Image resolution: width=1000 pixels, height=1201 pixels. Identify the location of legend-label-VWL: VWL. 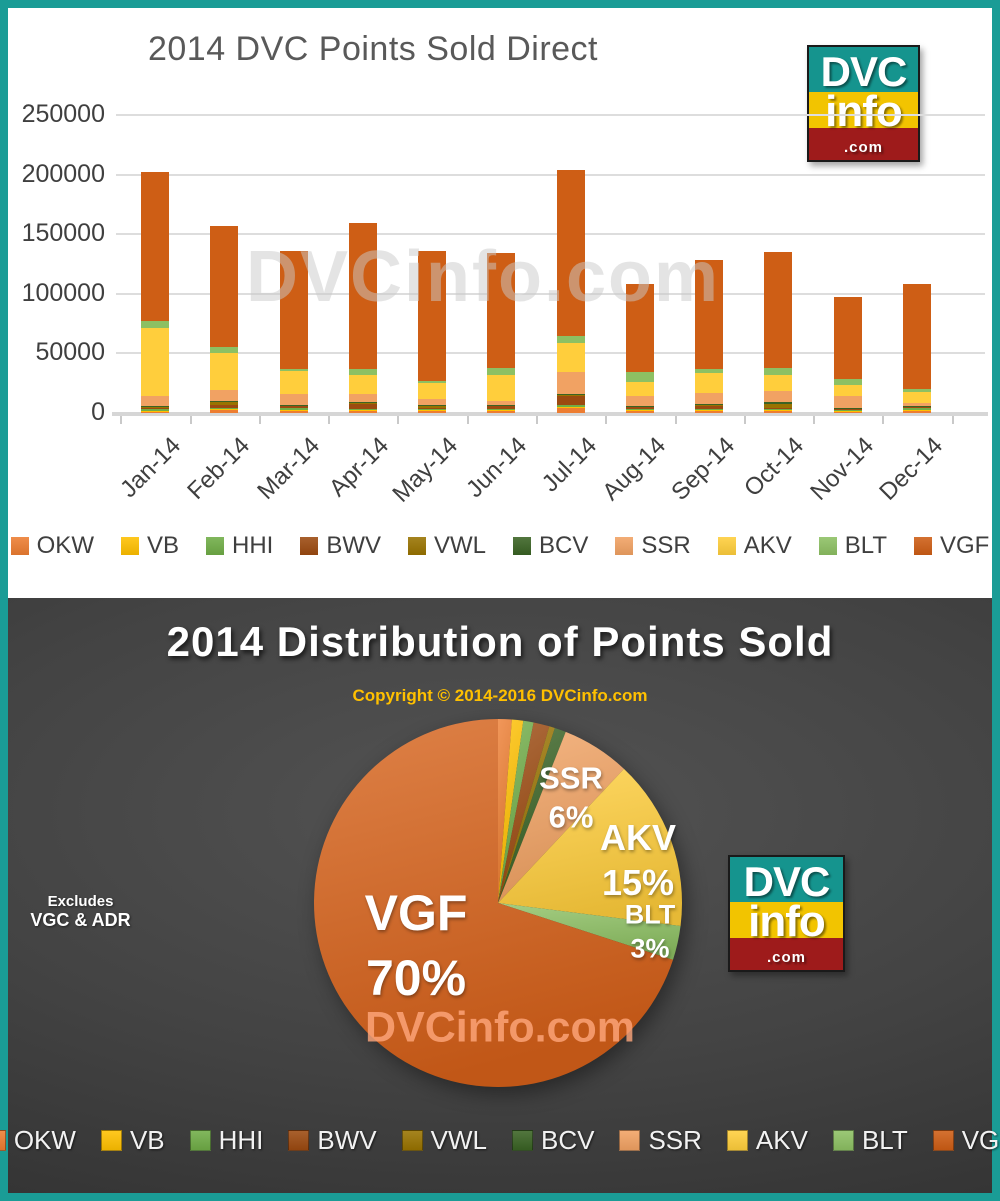
(460, 545).